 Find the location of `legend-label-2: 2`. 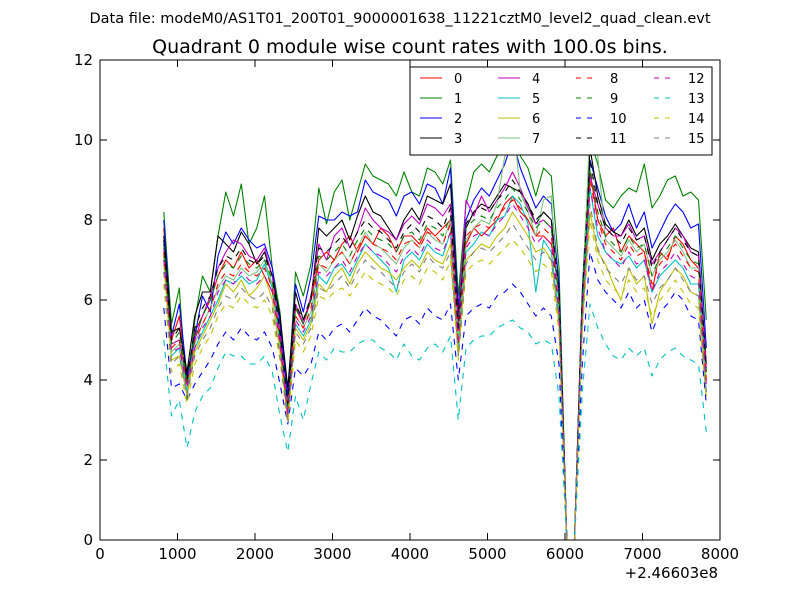

legend-label-2: 2 is located at coordinates (458, 119).